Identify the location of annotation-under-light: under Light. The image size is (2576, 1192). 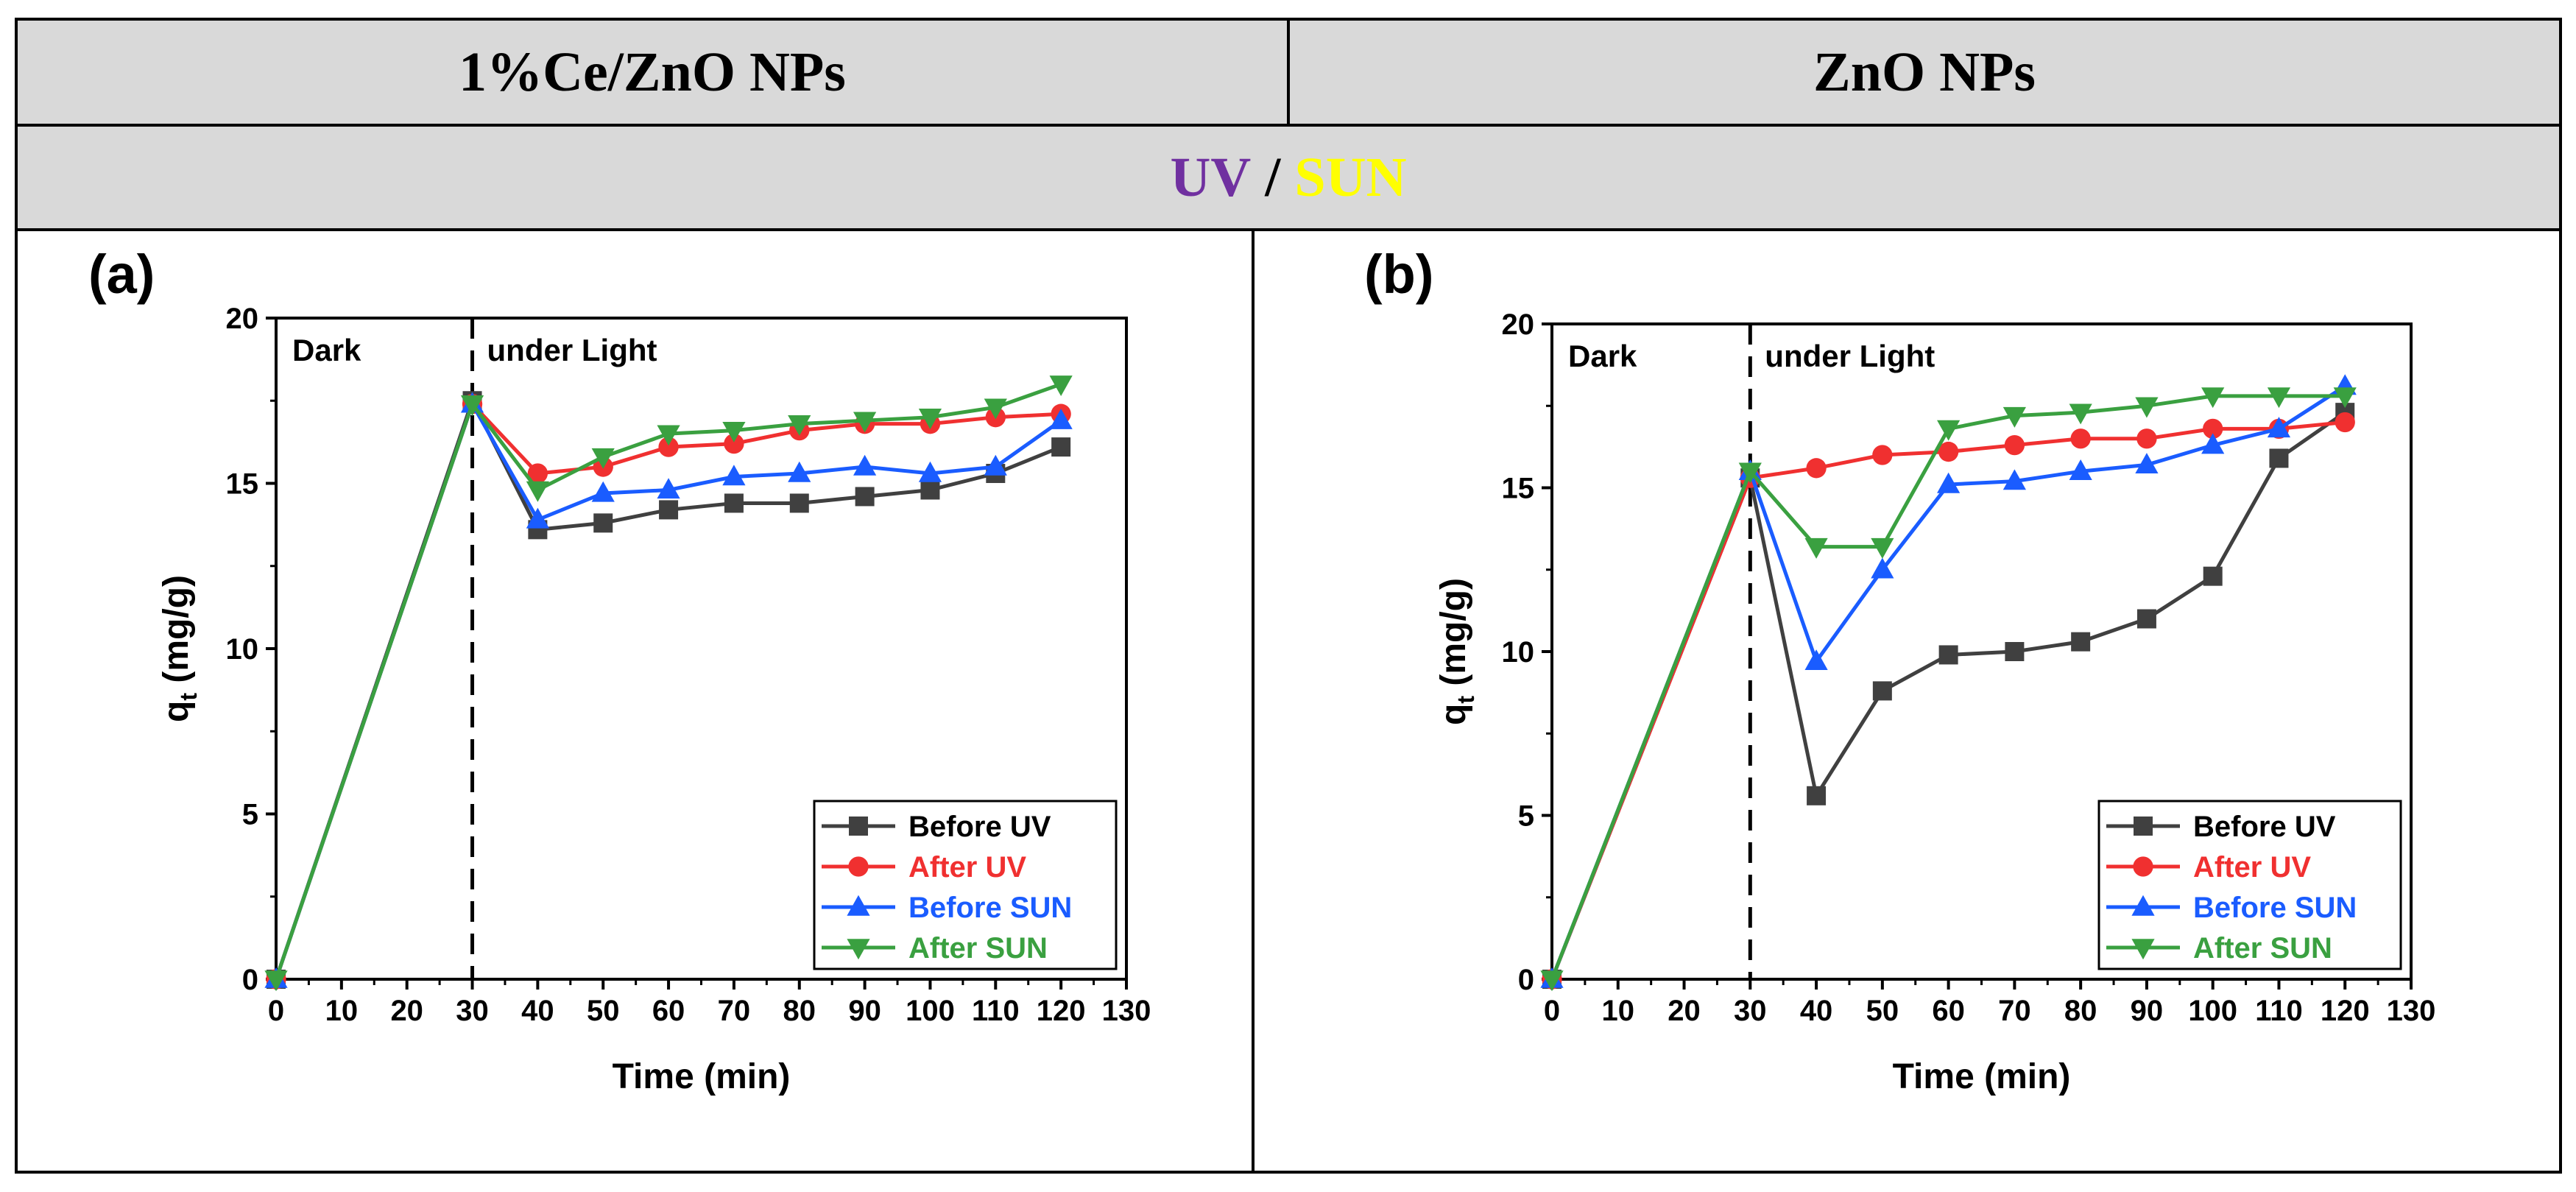
(1850, 356).